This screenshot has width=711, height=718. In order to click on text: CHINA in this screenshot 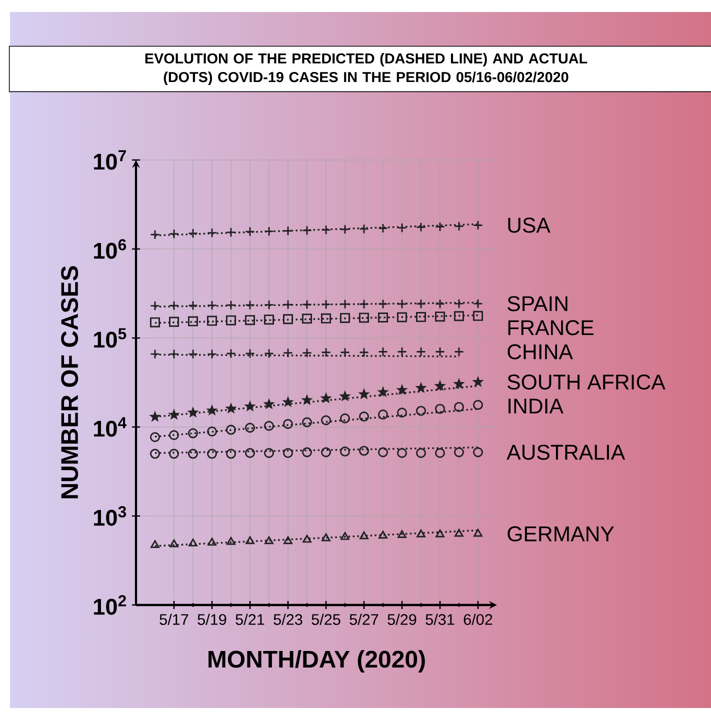, I will do `click(540, 352)`.